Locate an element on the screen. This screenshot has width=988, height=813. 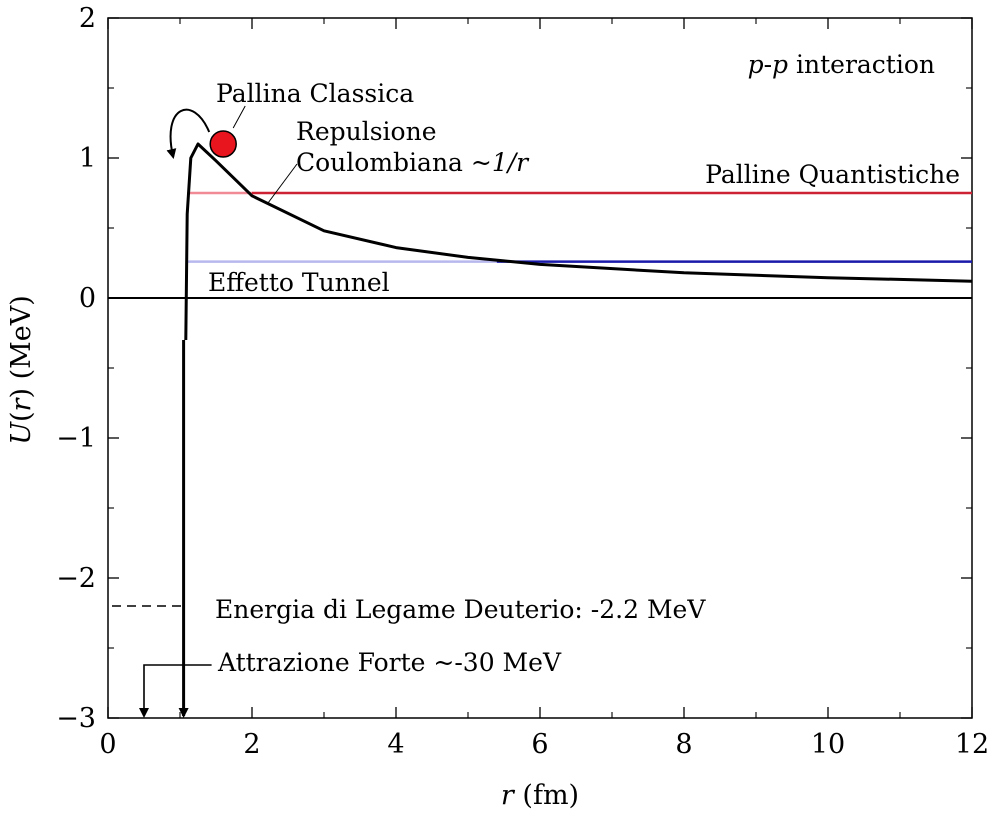
y-tick-label: −3 is located at coordinates (76, 718).